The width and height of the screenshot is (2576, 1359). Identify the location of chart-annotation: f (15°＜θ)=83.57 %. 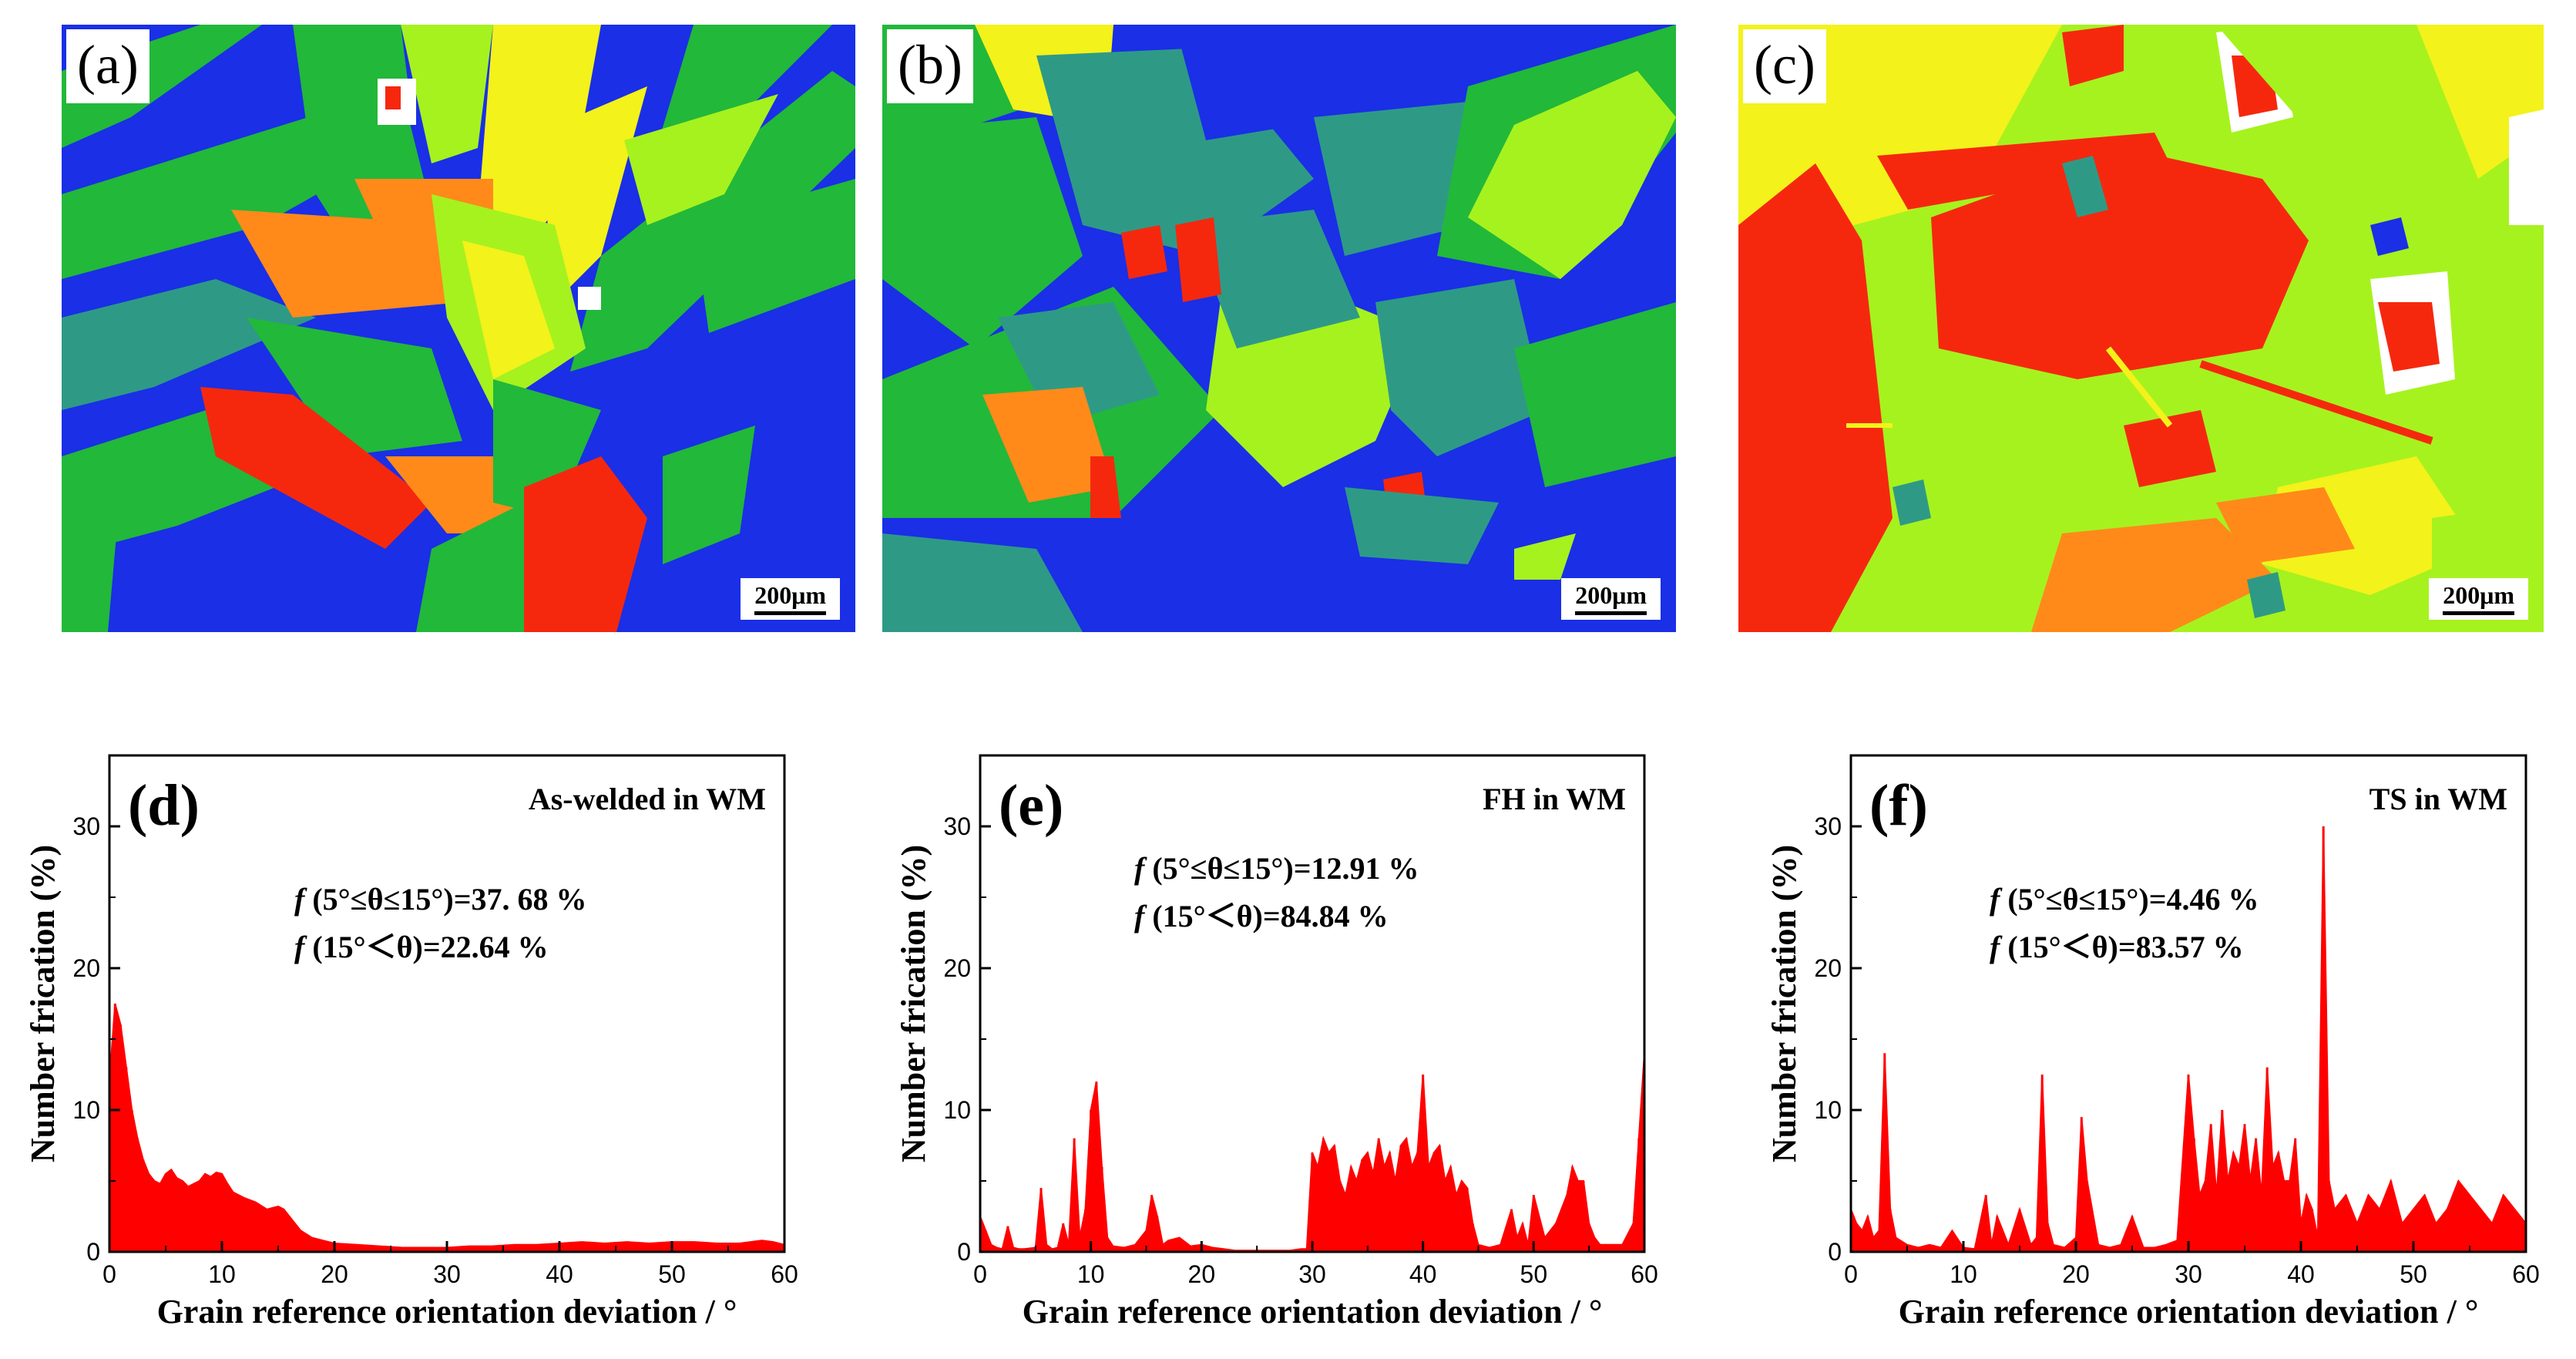
(2117, 947).